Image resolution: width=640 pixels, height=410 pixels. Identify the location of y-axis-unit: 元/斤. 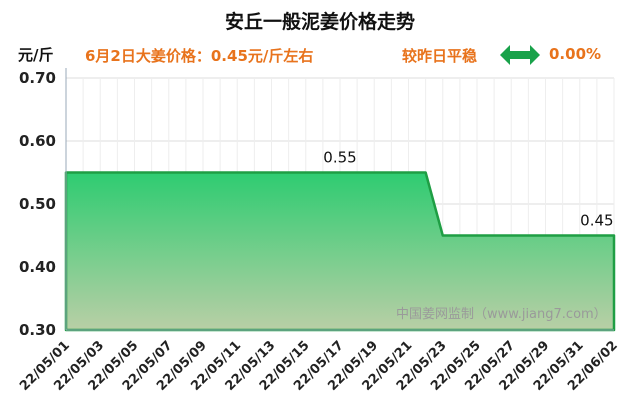
(36, 55).